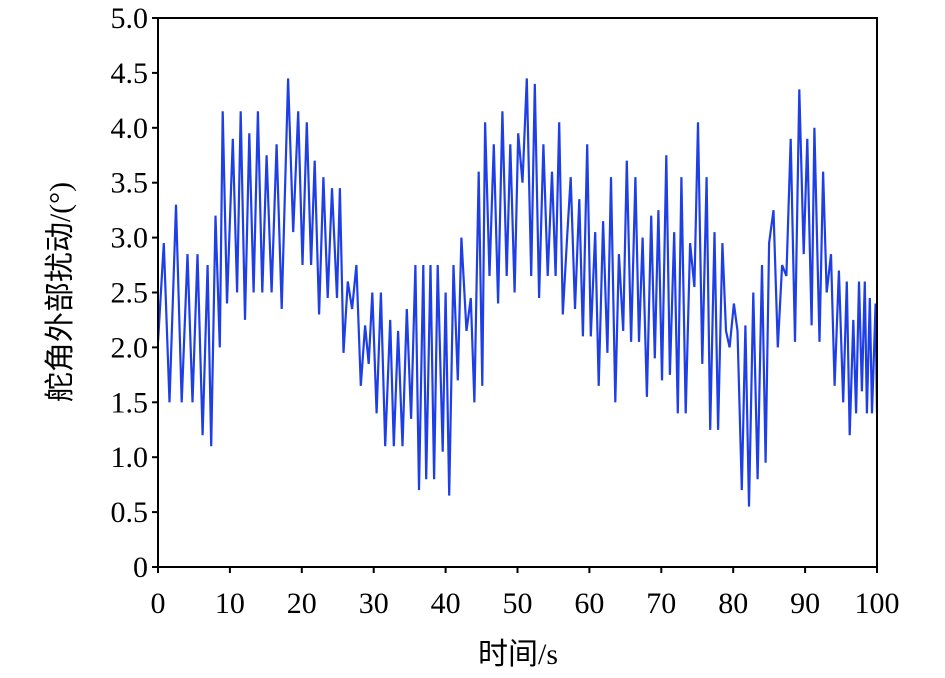 The width and height of the screenshot is (945, 678). Describe the element at coordinates (130, 128) in the screenshot. I see `y-tick-label: 4.0` at that location.